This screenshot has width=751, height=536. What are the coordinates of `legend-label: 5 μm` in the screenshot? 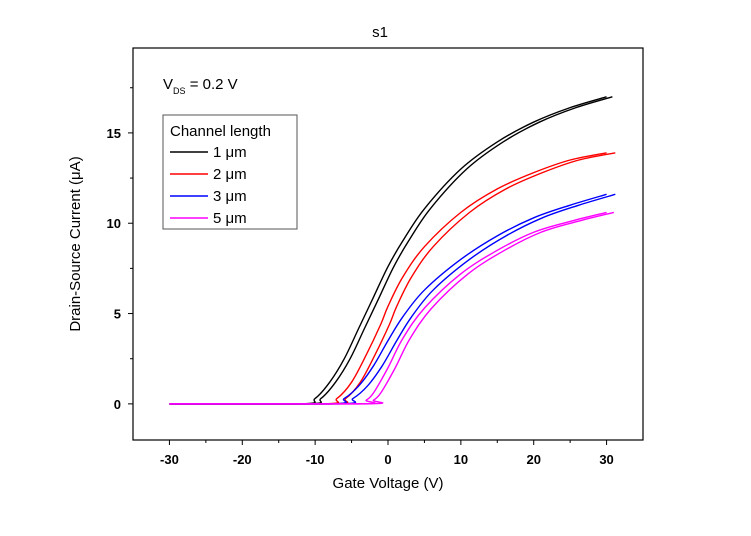 It's located at (230, 218).